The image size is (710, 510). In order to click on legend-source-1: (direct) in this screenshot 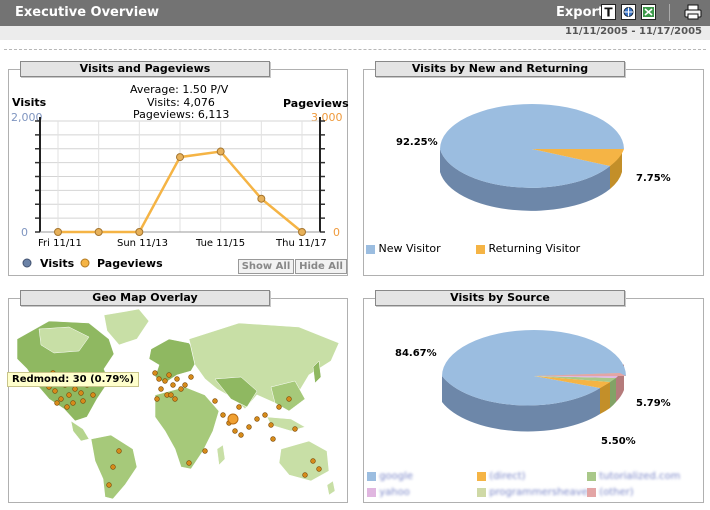, I will do `click(501, 476)`.